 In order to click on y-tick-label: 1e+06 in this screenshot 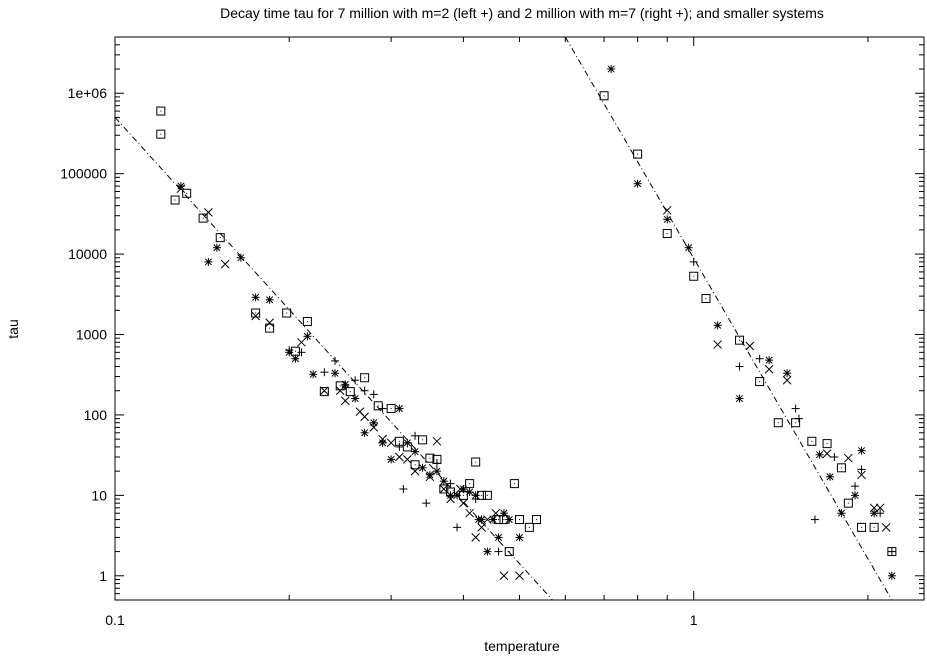, I will do `click(88, 93)`.